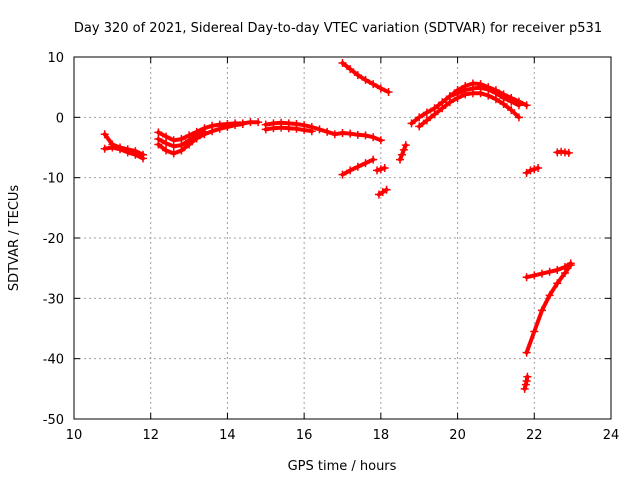 This screenshot has width=640, height=480. Describe the element at coordinates (14, 238) in the screenshot. I see `y-axis-label: SDTVAR / TECUs` at that location.